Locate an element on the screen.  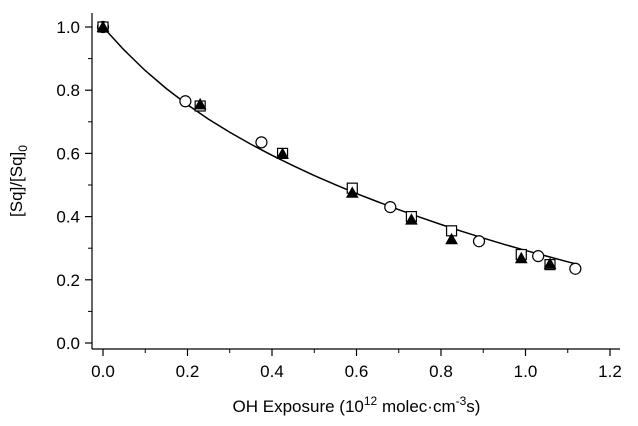
x-tick-label: 1.2 is located at coordinates (610, 371).